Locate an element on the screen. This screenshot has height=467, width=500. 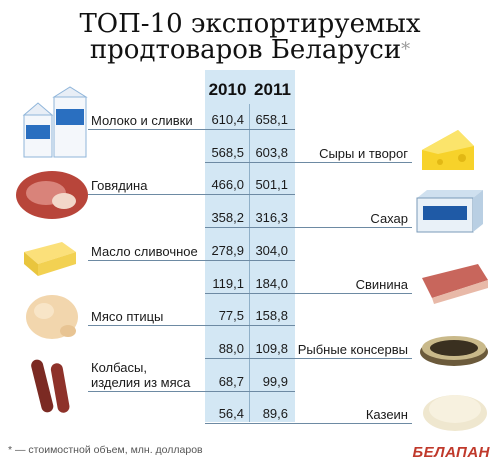
row-label: Масло сливочное is located at coordinates (144, 251).